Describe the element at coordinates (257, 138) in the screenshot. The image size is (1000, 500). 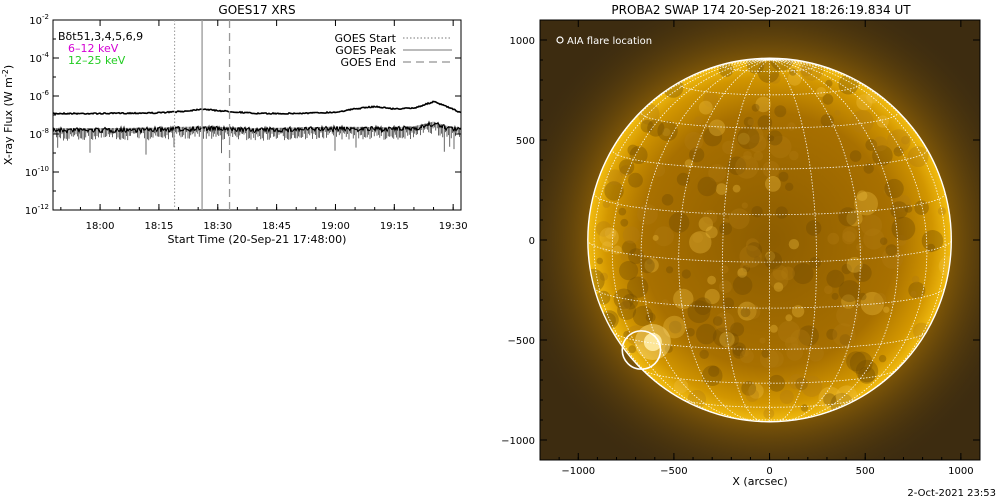
I see `xrs-noise-spikes` at that location.